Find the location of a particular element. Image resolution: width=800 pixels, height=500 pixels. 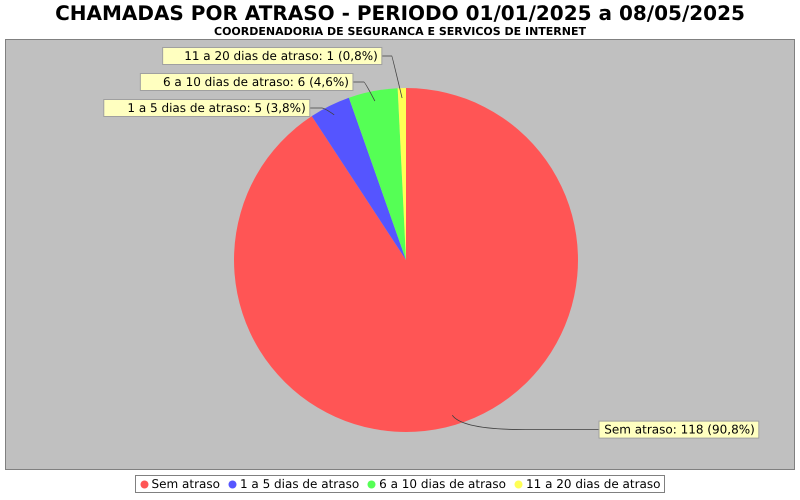

legend-label: 1 a 5 dias de atraso is located at coordinates (300, 484).